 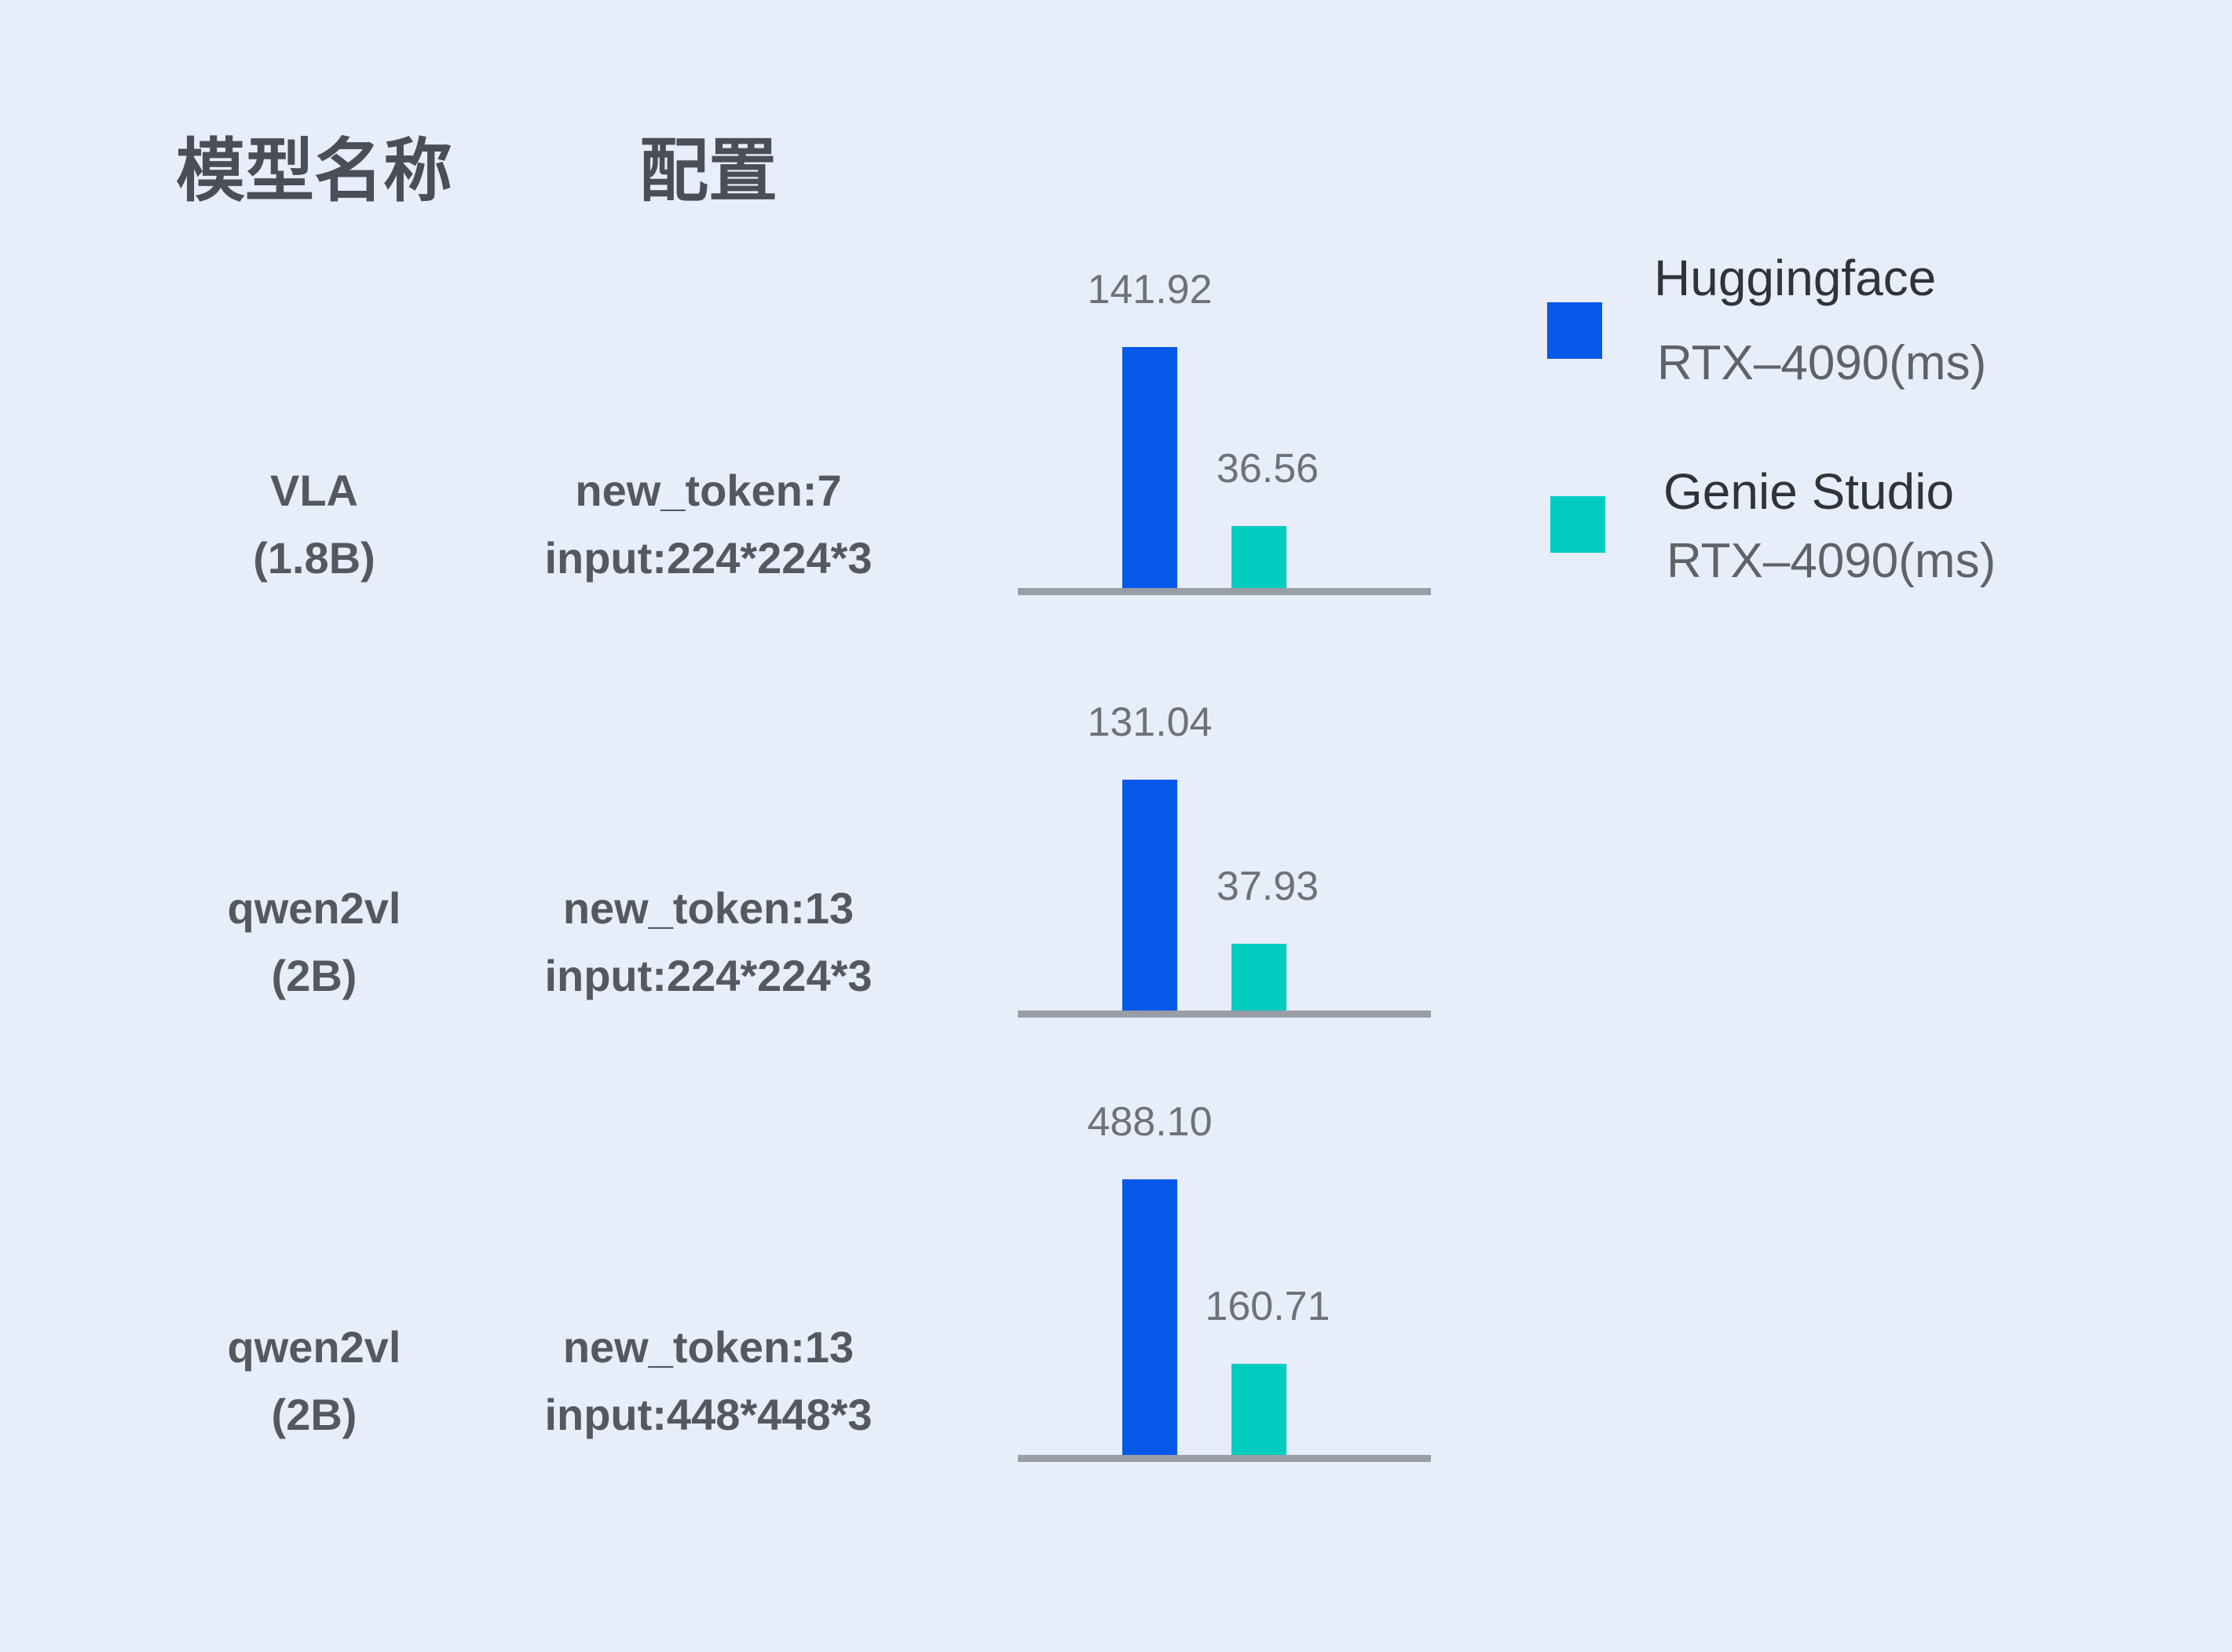 What do you see at coordinates (708, 524) in the screenshot?
I see `config-cell: new_token:7 input:224*224*3` at bounding box center [708, 524].